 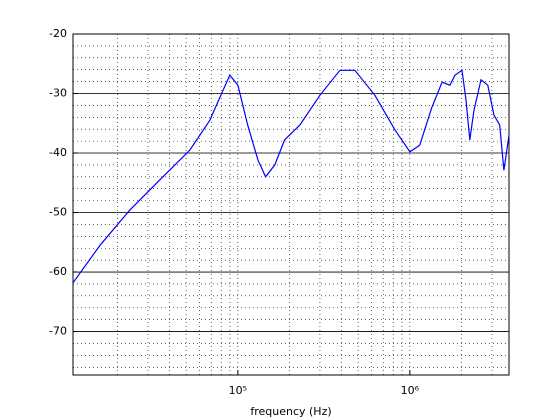 What do you see at coordinates (58, 271) in the screenshot?
I see `y-tick-label: -60` at bounding box center [58, 271].